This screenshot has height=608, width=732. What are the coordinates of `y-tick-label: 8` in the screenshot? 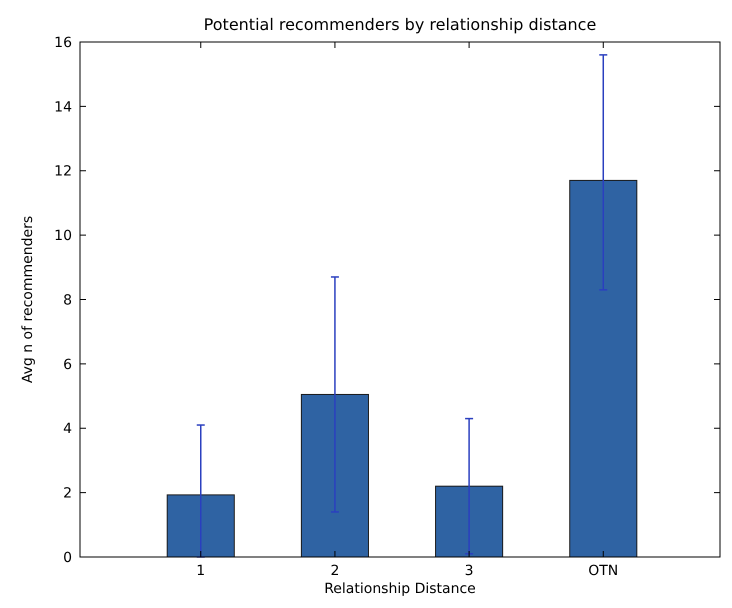 It's located at (67, 300).